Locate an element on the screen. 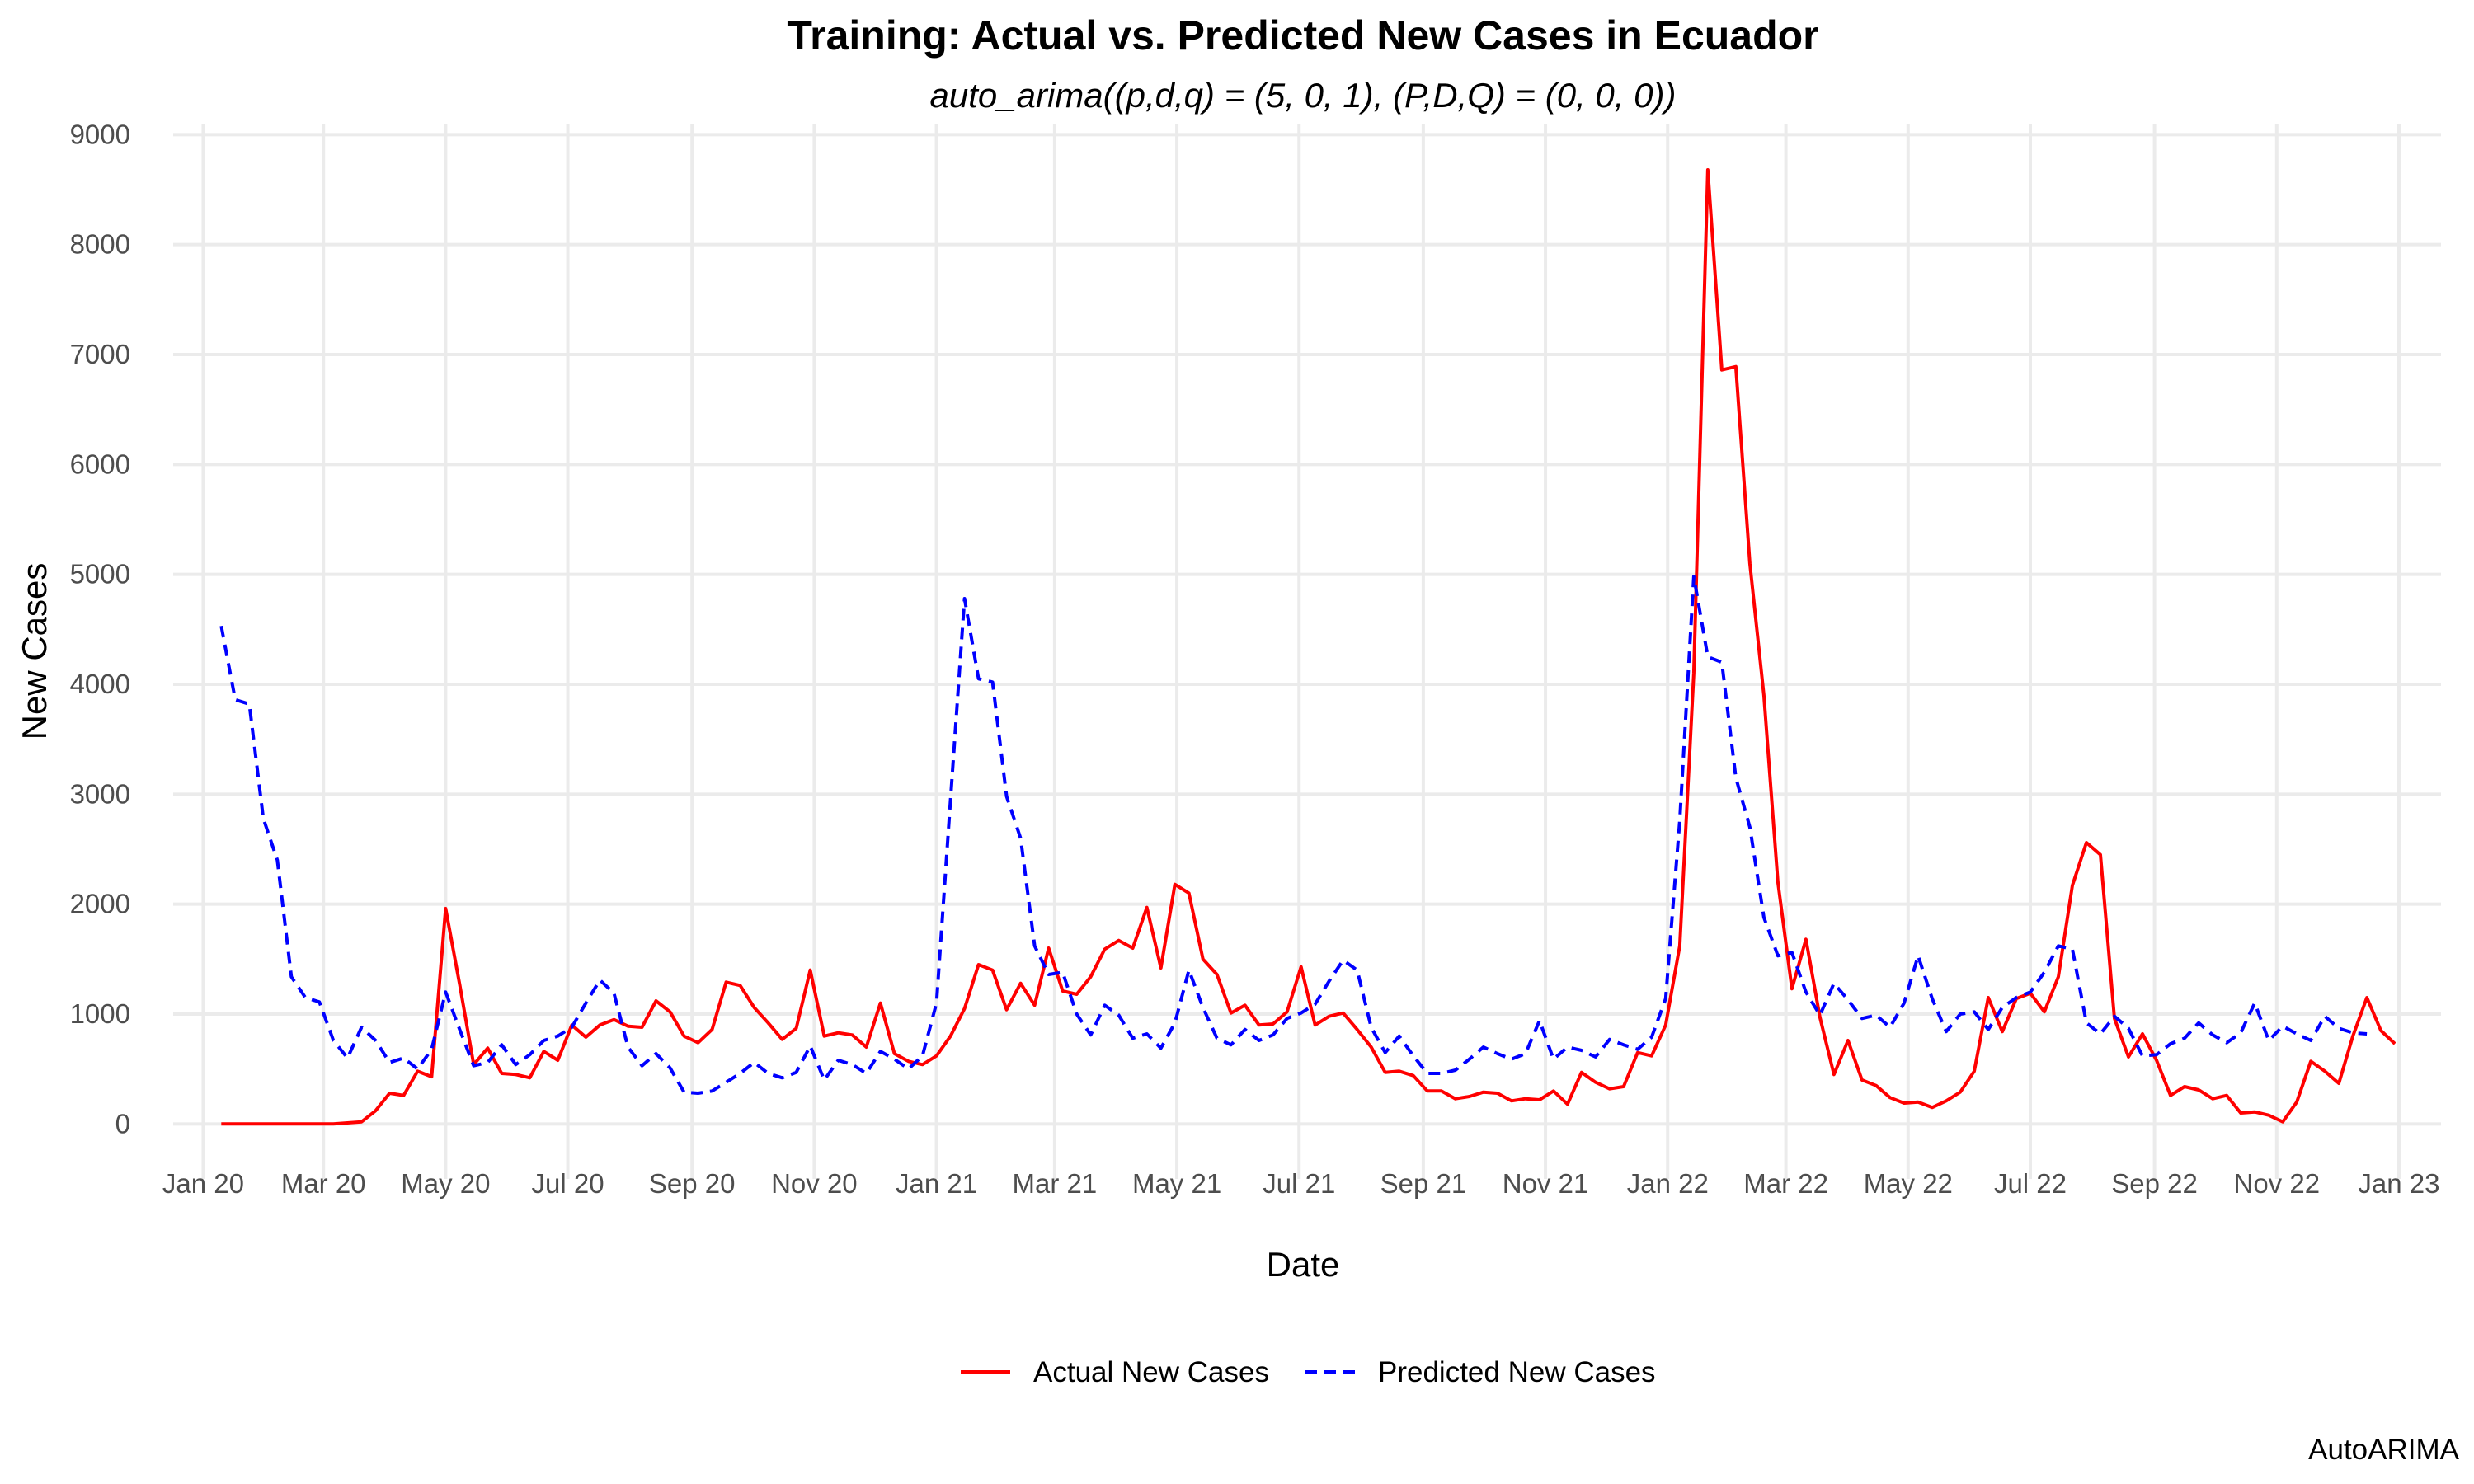 Image resolution: width=2474 pixels, height=1484 pixels. x-tick-label: Jul 20 is located at coordinates (568, 1183).